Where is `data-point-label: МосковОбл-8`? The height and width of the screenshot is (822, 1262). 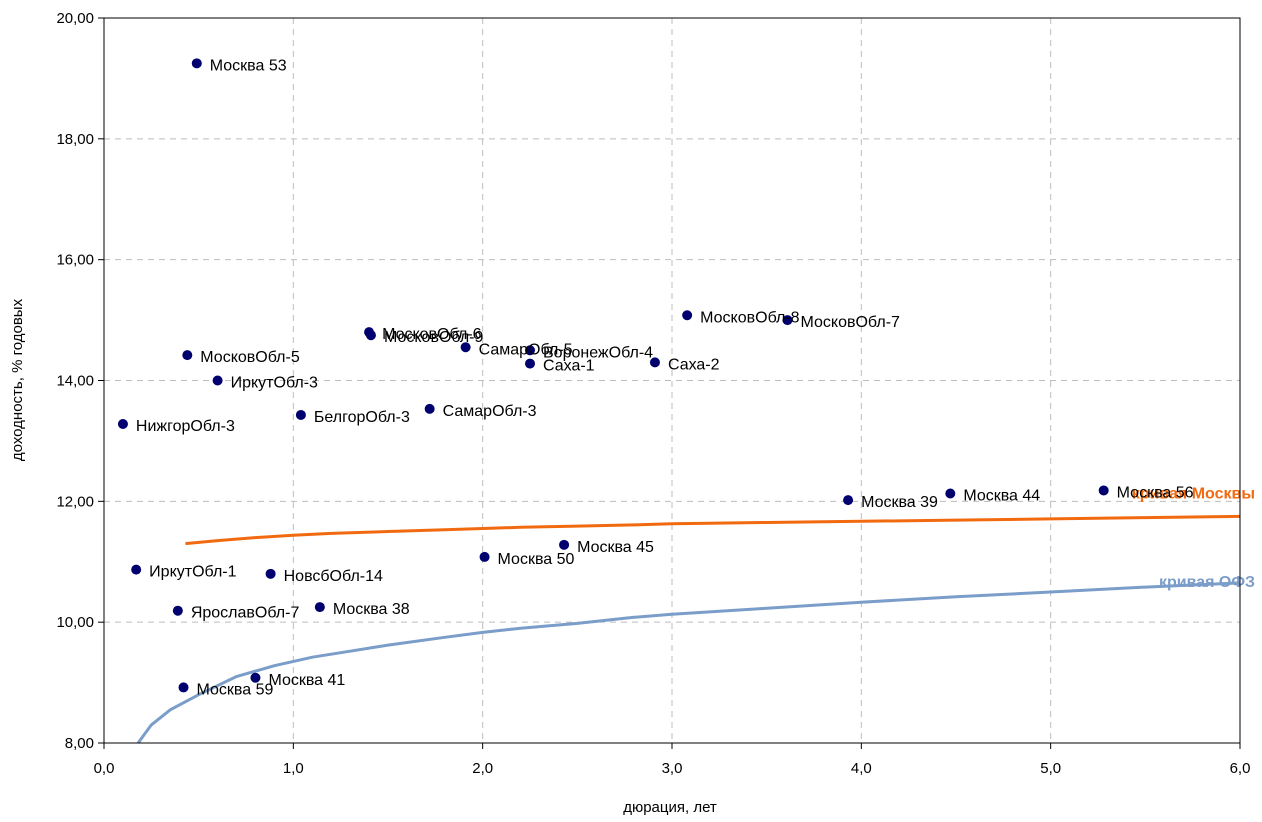 data-point-label: МосковОбл-8 is located at coordinates (750, 317).